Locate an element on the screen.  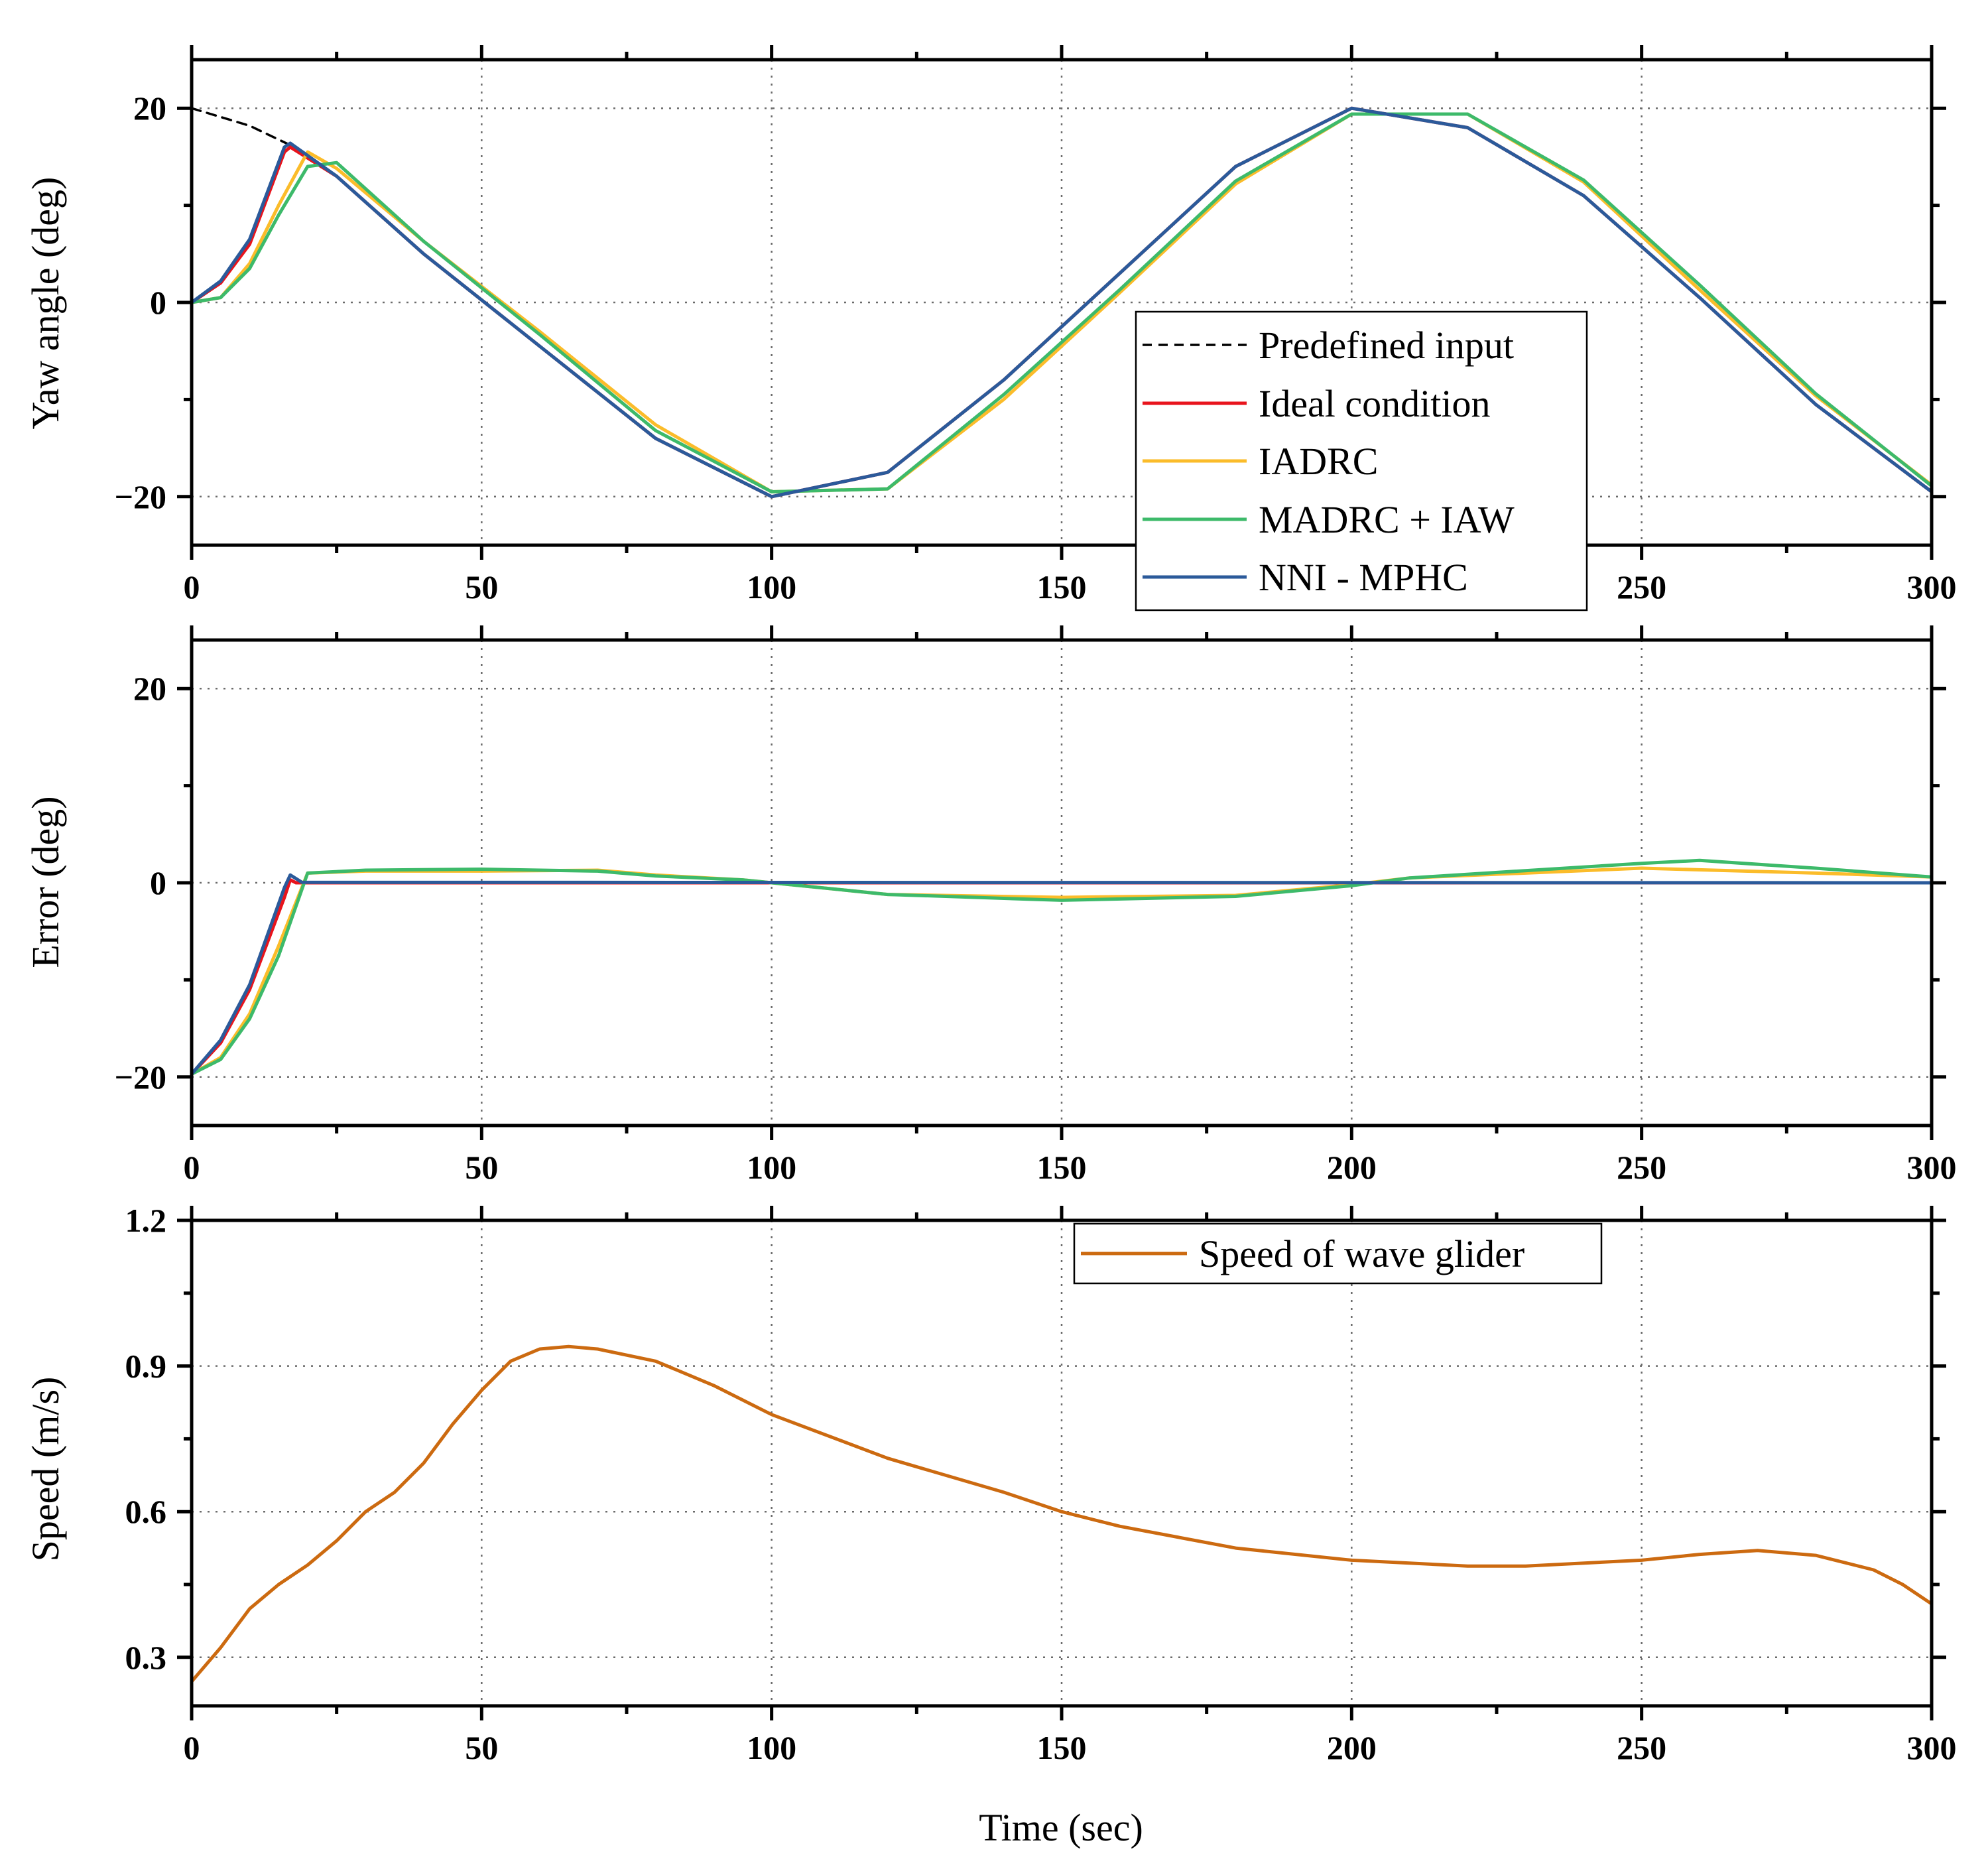
legend-label-speed: Speed of wave glider is located at coordinates (1361, 1253).